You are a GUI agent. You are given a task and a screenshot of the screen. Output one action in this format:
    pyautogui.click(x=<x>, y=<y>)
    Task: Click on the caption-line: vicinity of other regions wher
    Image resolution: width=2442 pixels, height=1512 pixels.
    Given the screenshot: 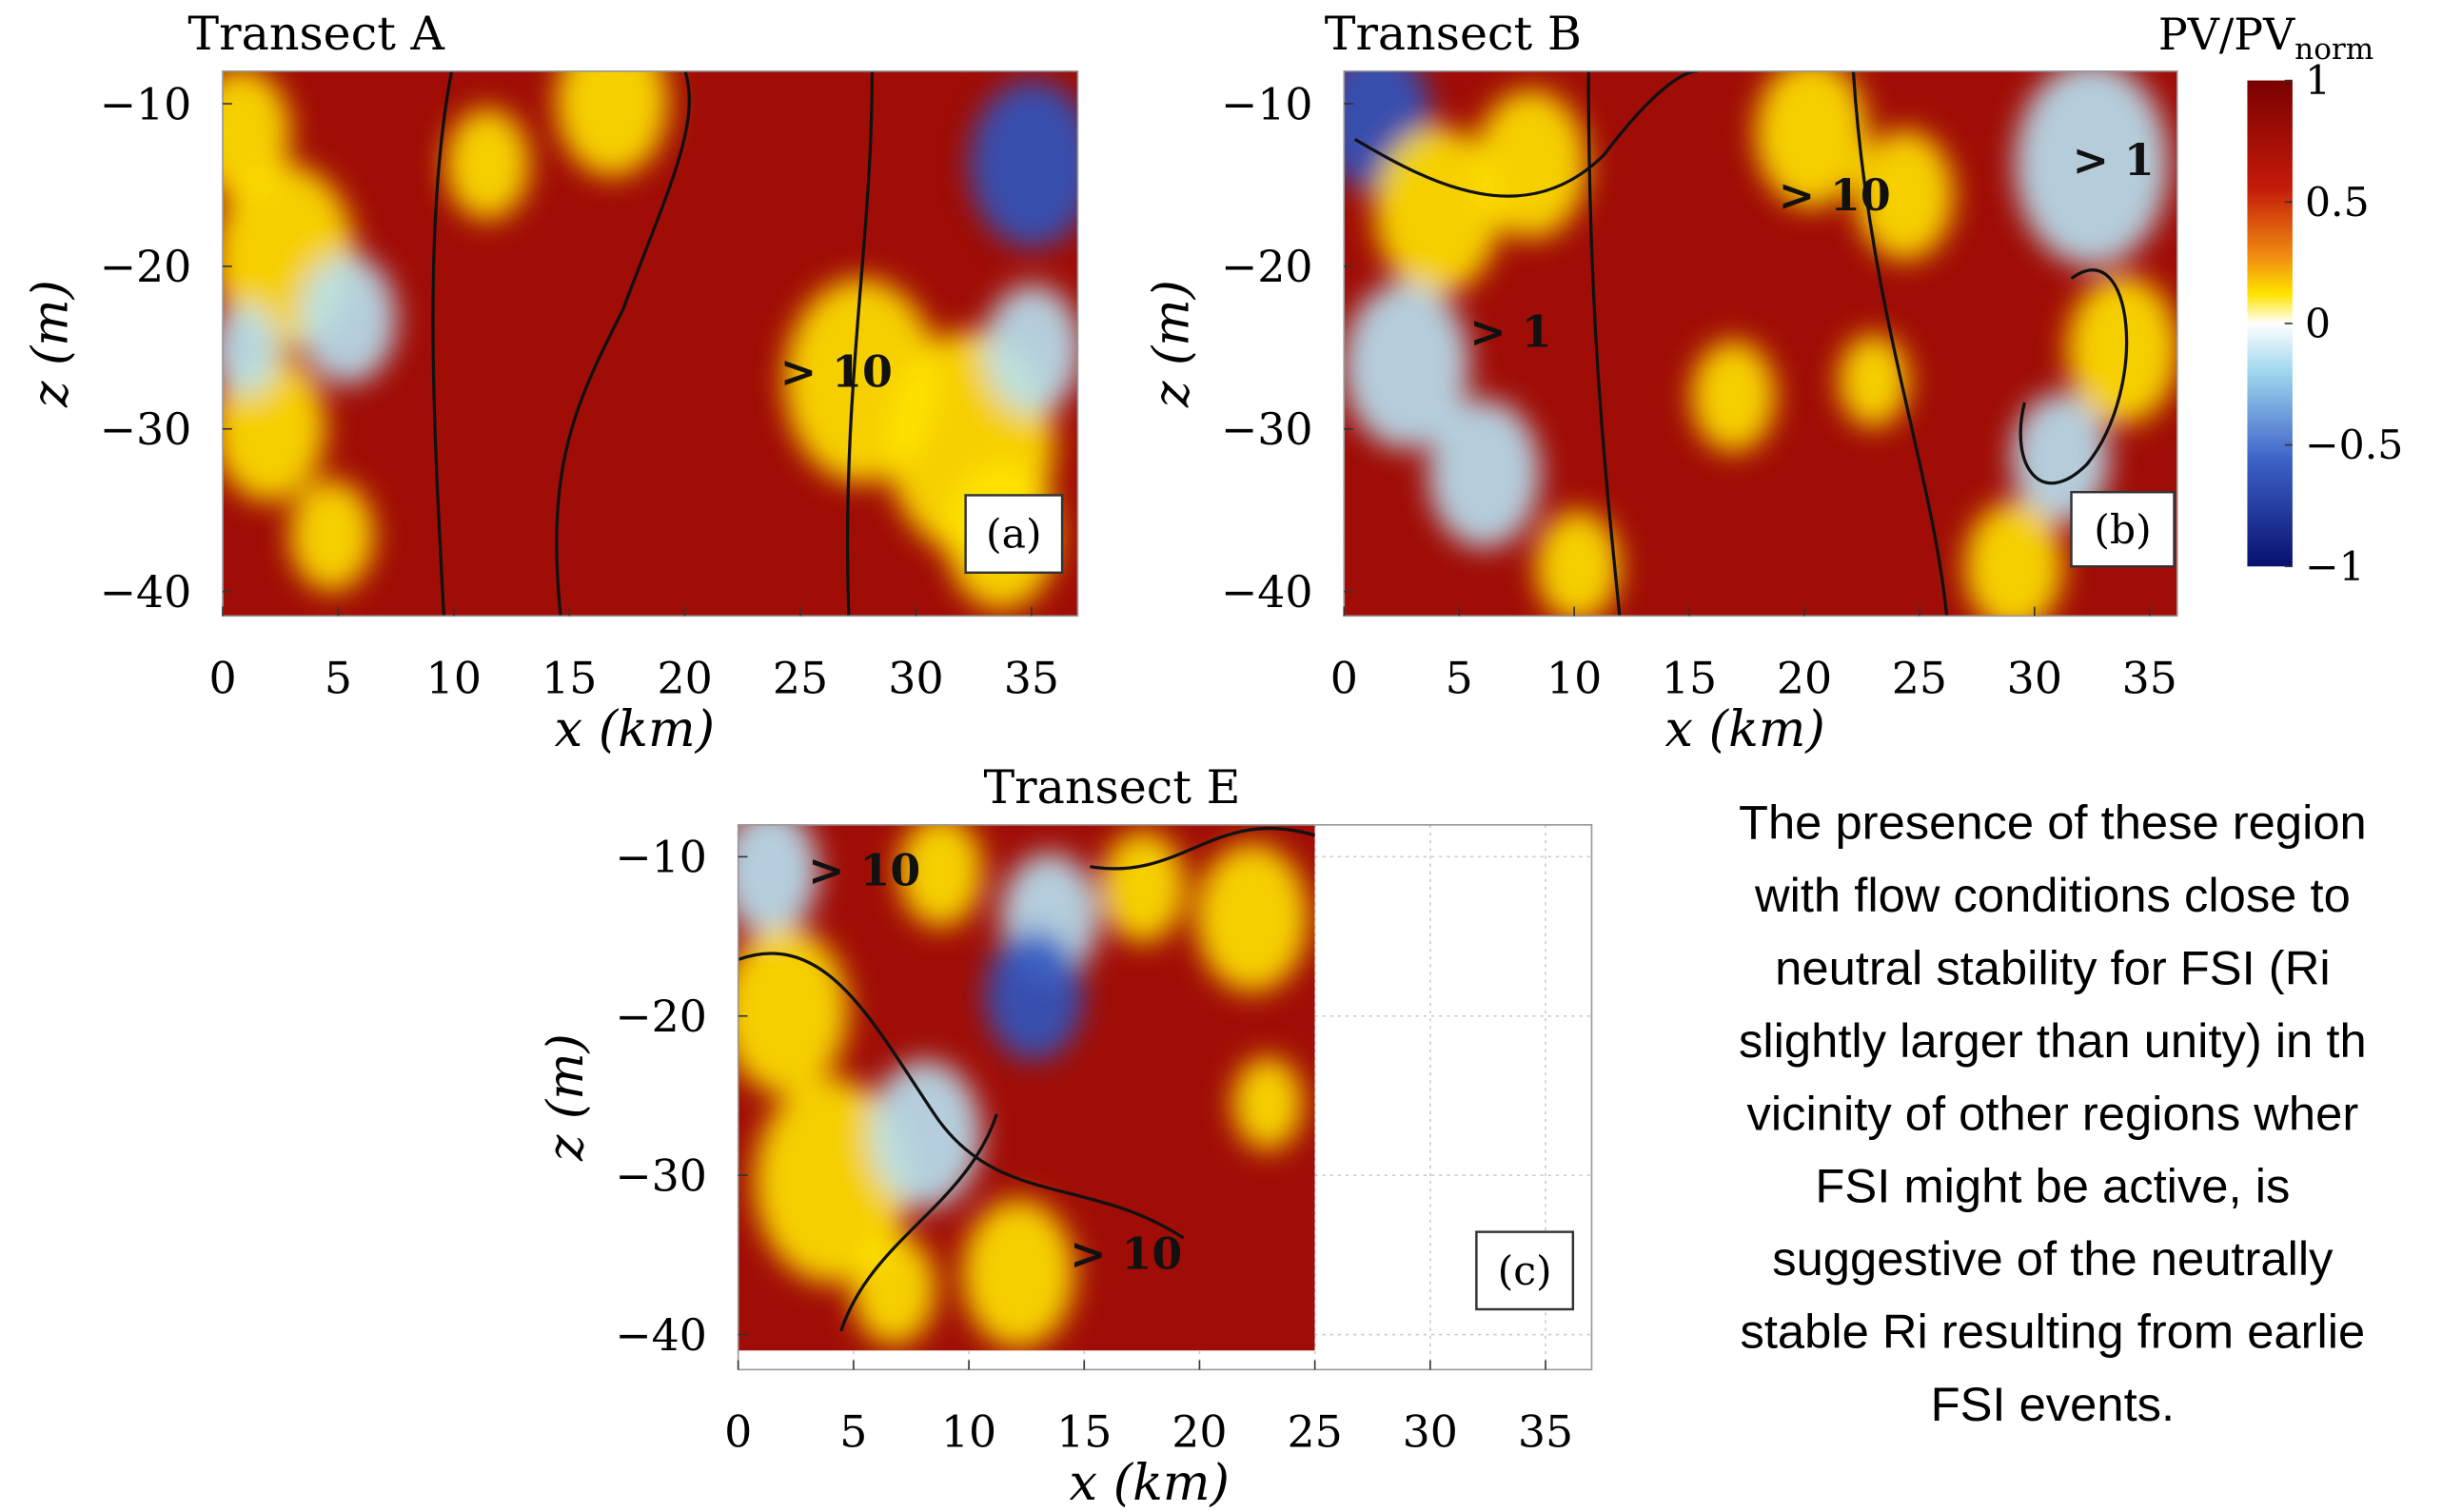 What is the action you would take?
    pyautogui.click(x=2053, y=1113)
    